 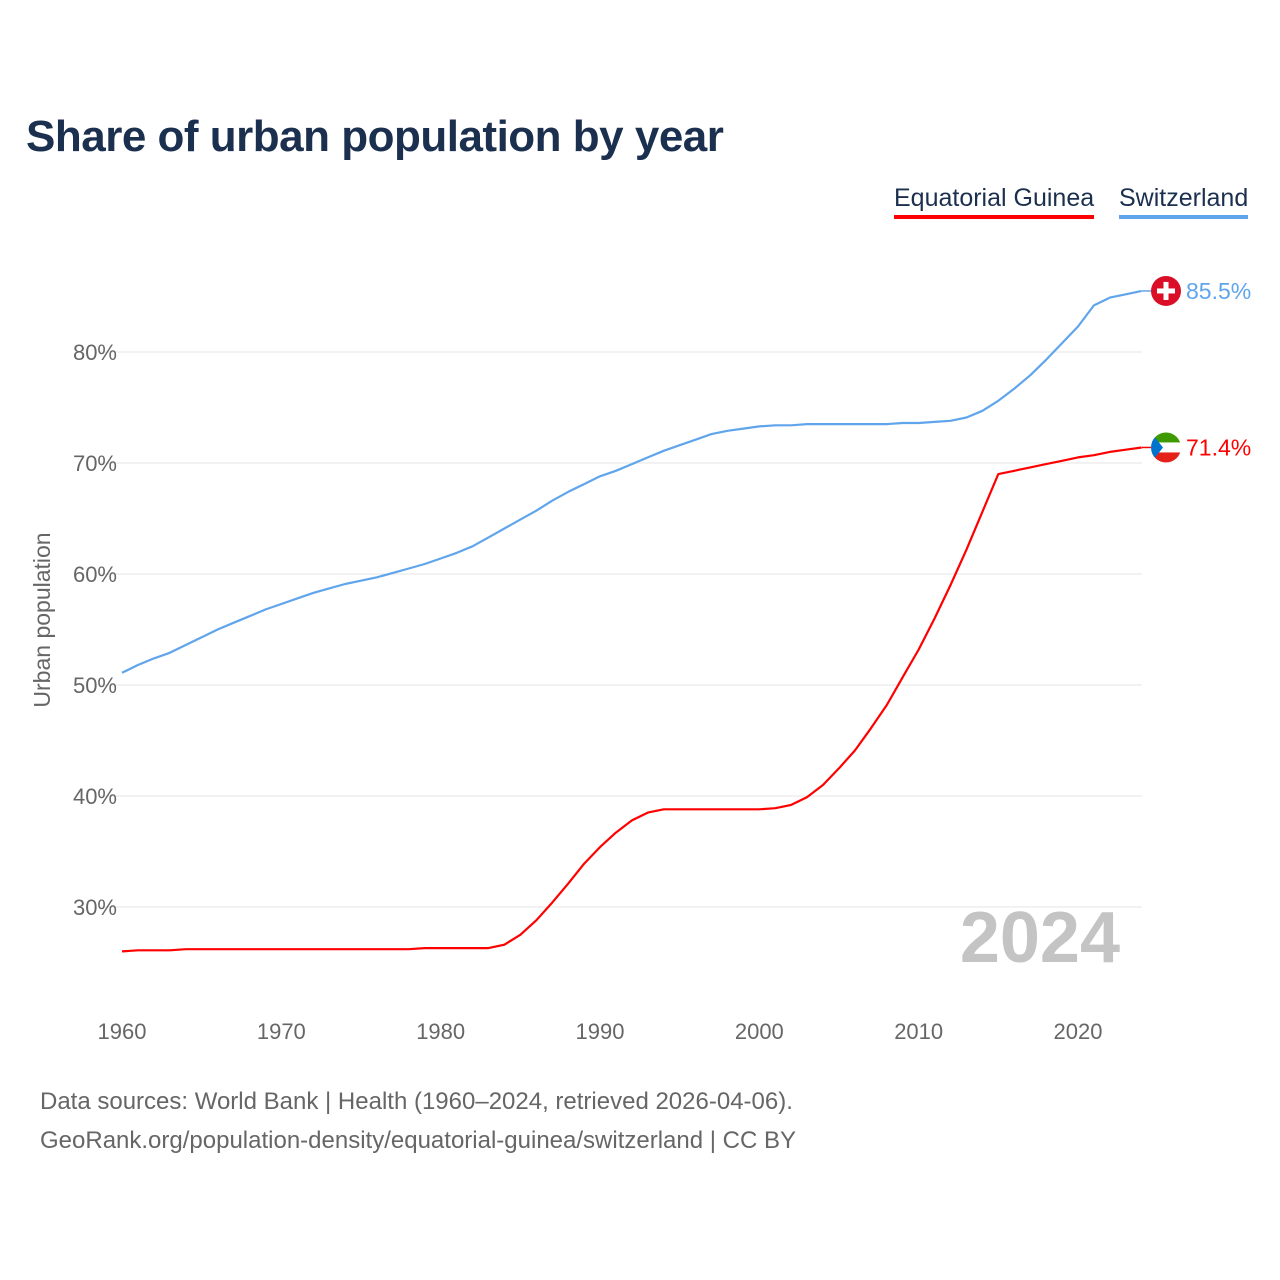 What do you see at coordinates (375, 136) in the screenshot?
I see `chart-title: Share of urban population by year` at bounding box center [375, 136].